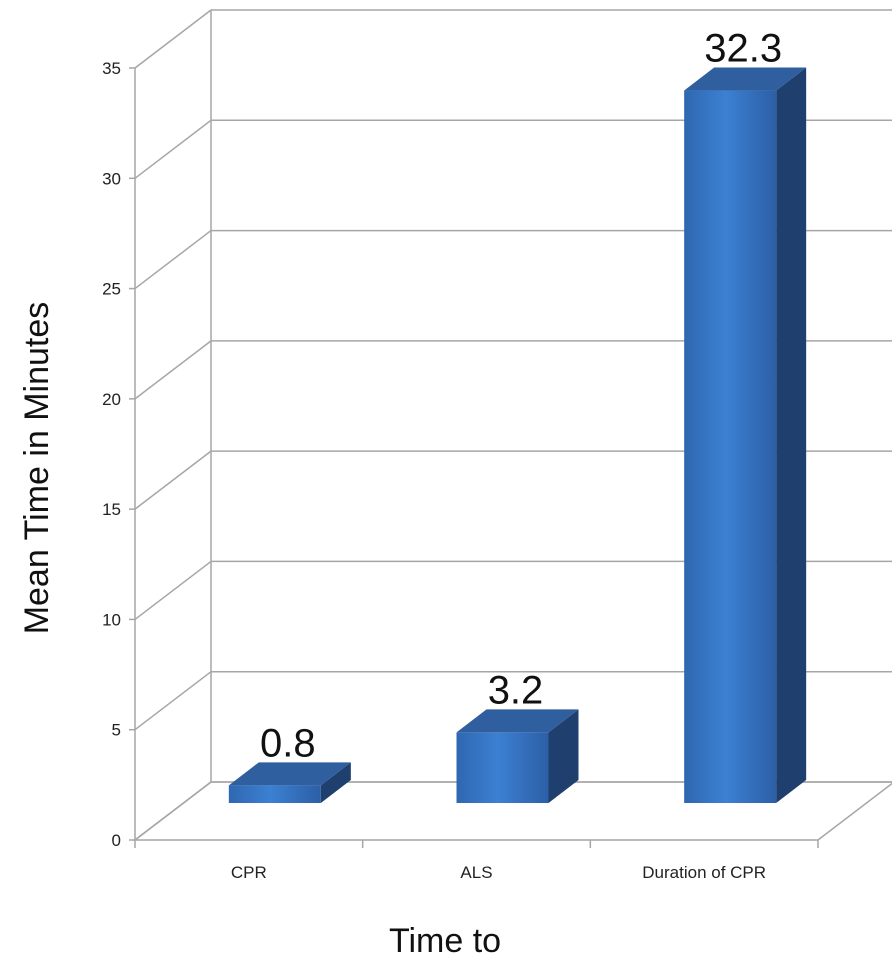 Image resolution: width=892 pixels, height=972 pixels. Describe the element at coordinates (111, 509) in the screenshot. I see `y-tick-label: 15` at that location.